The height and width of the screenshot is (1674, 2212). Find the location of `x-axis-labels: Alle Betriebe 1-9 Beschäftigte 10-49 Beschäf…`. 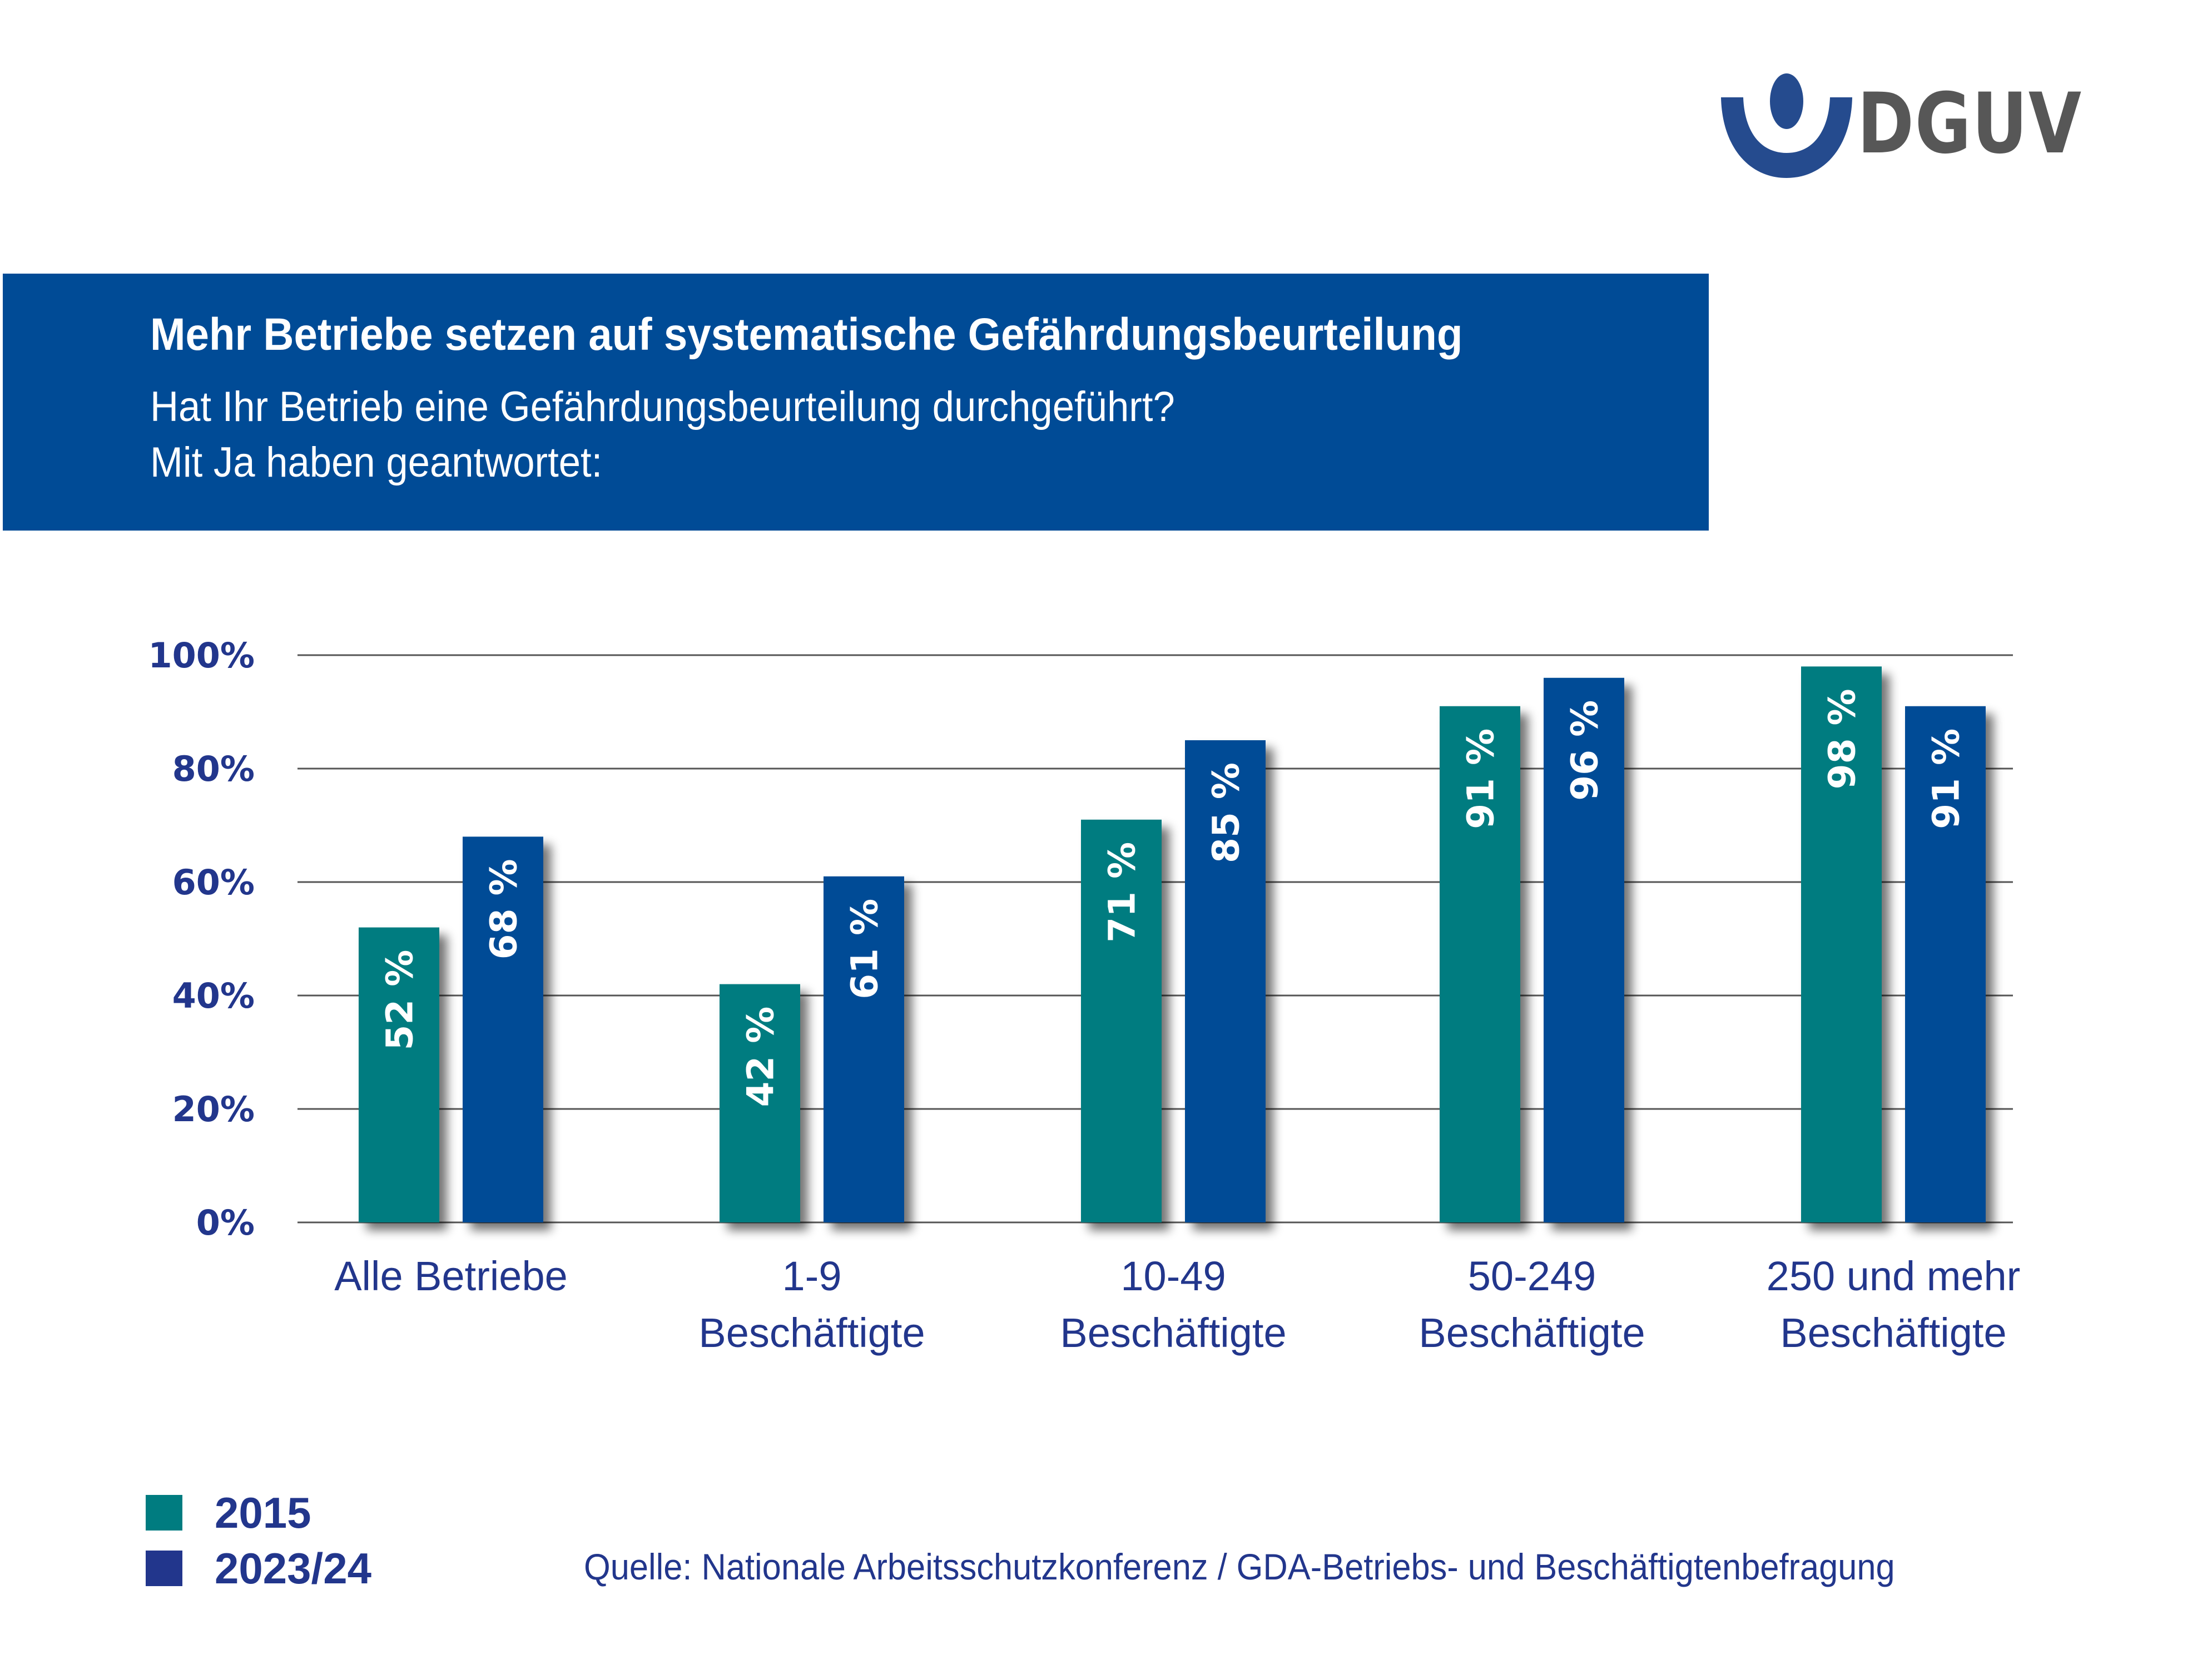

x-axis-labels: Alle Betriebe 1-9 Beschäftigte 10-49 Beschäf… is located at coordinates (1177, 1305).